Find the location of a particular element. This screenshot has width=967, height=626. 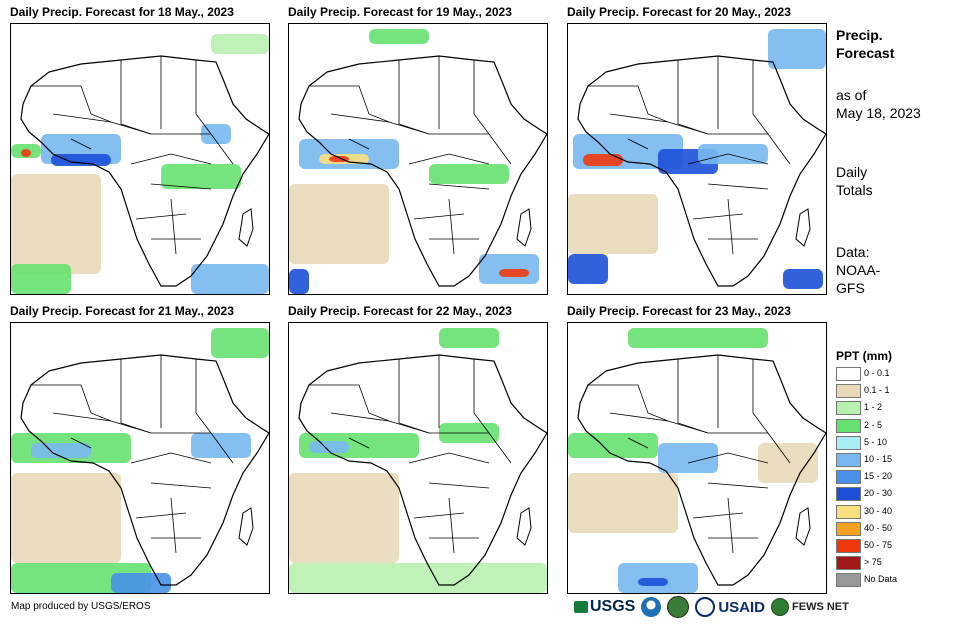

forecast-panel-18-may: Daily Precip. Forecast for 18 May., 2023 is located at coordinates (140, 150).